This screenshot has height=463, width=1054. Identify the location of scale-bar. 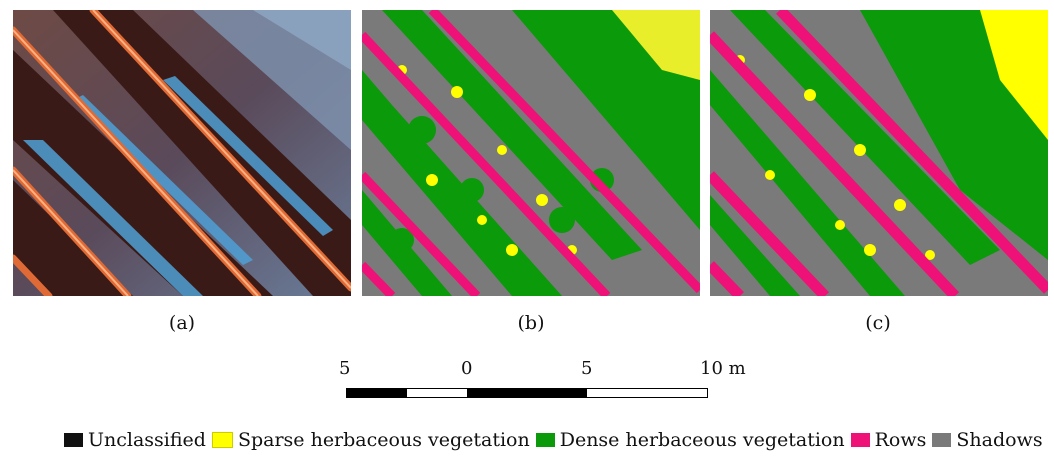
(527, 393).